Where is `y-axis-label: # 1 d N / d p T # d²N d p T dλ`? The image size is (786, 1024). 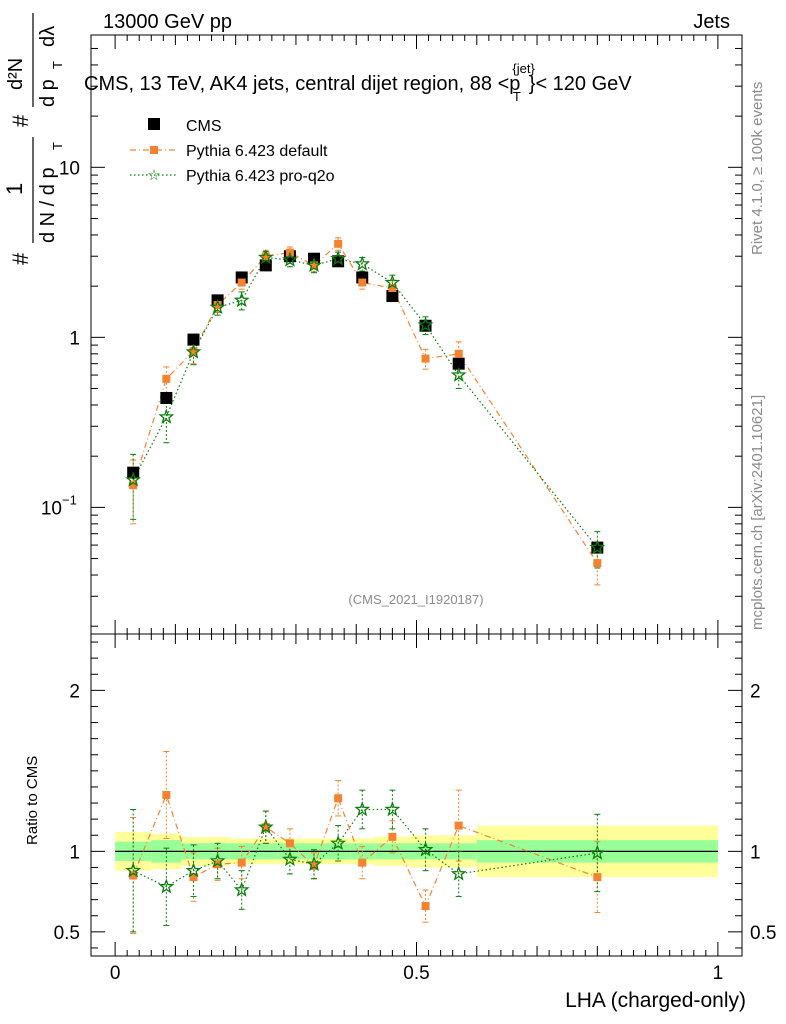
y-axis-label: # 1 d N / d p T # d²N d p T dλ is located at coordinates (33, 139).